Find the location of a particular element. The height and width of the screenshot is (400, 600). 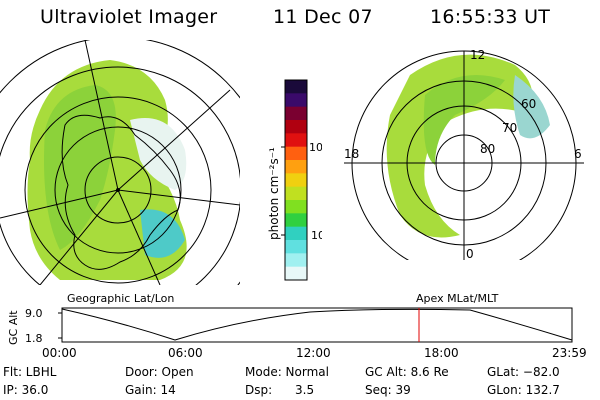

x-tick-label: 18:00 is located at coordinates (441, 353).